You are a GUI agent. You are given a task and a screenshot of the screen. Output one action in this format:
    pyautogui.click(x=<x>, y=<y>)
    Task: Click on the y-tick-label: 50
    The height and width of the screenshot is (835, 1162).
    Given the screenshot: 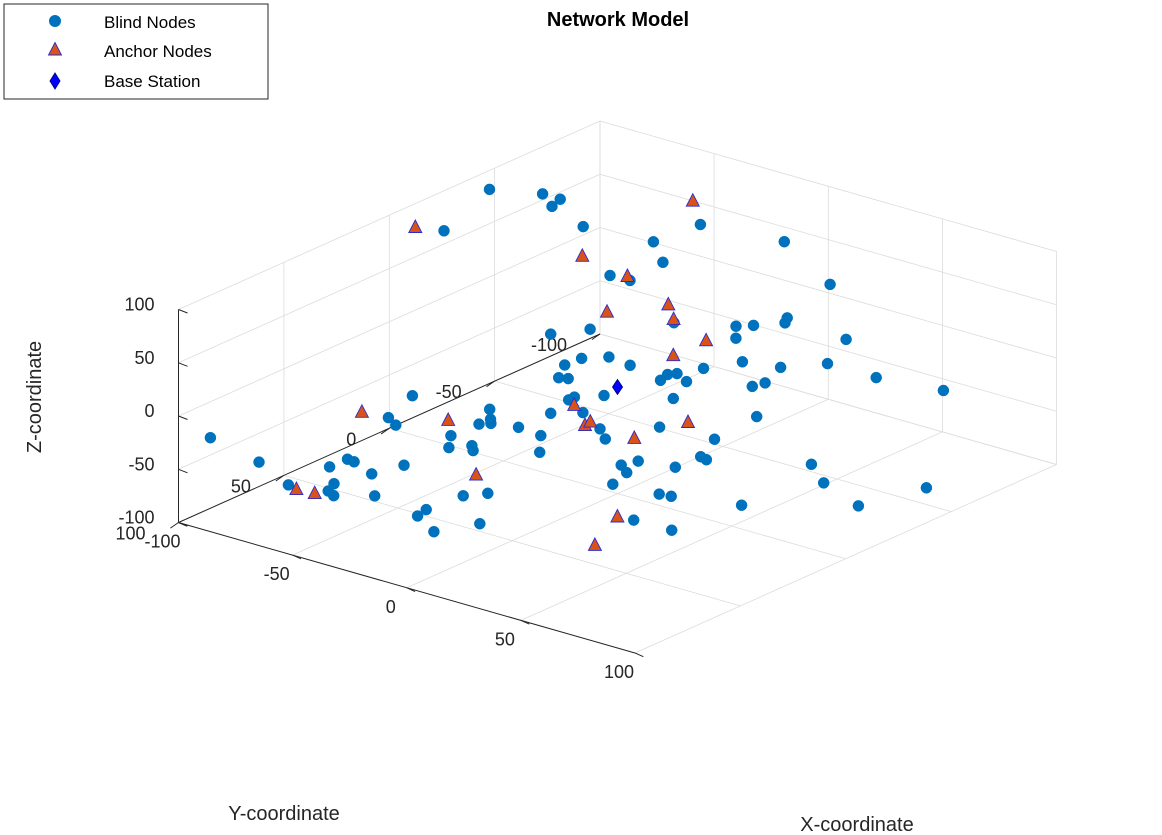 What is the action you would take?
    pyautogui.click(x=241, y=486)
    